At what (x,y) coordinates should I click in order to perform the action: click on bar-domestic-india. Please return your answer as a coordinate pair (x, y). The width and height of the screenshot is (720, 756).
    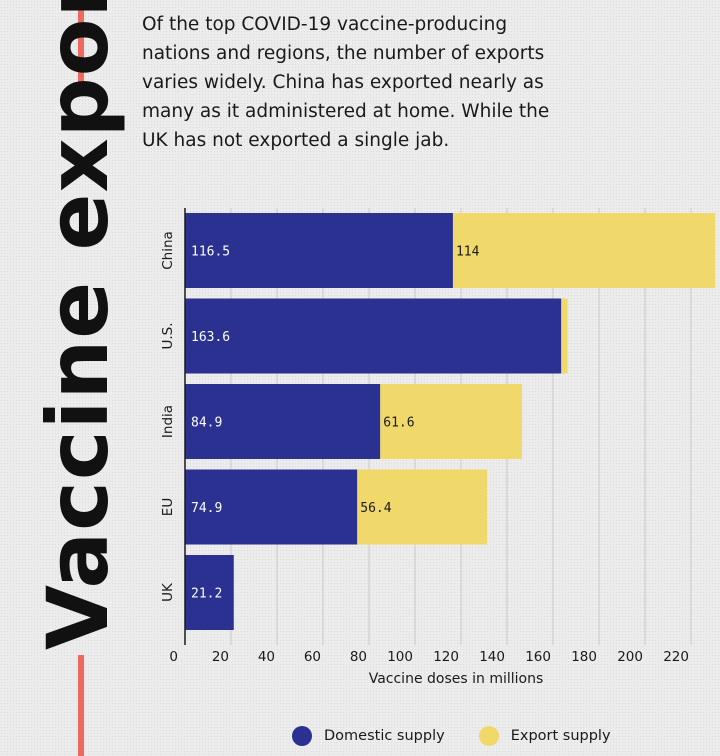
    Looking at the image, I should click on (283, 421).